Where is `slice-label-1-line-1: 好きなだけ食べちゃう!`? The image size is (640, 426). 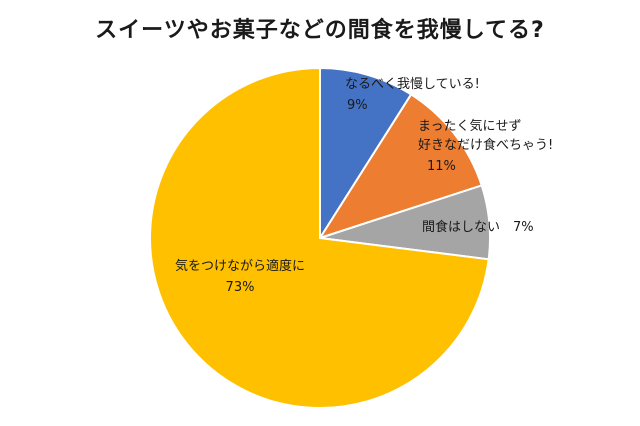 slice-label-1-line-1: 好きなだけ食べちゃう! is located at coordinates (485, 145).